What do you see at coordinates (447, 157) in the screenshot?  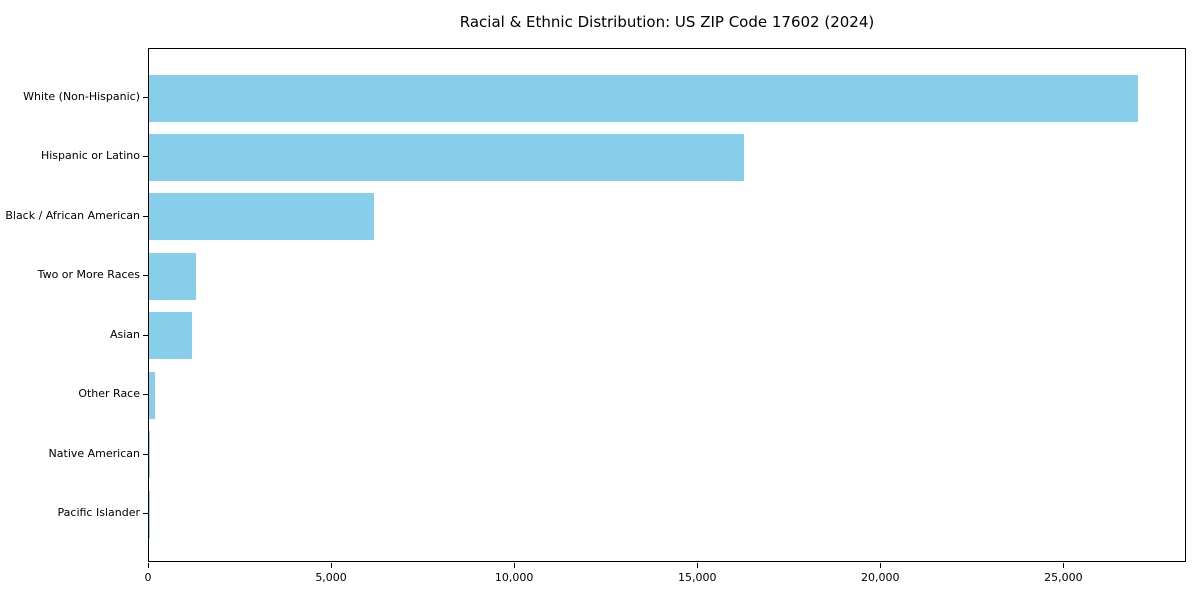 I see `bar-hispanic-or-latino` at bounding box center [447, 157].